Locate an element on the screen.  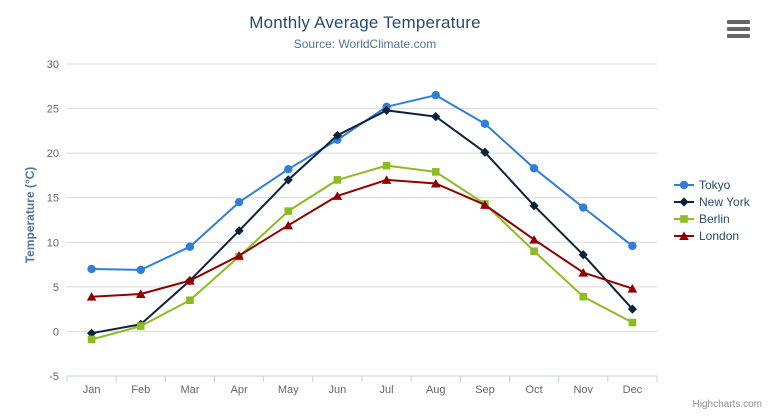
y-tick-label: 10 is located at coordinates (53, 243).